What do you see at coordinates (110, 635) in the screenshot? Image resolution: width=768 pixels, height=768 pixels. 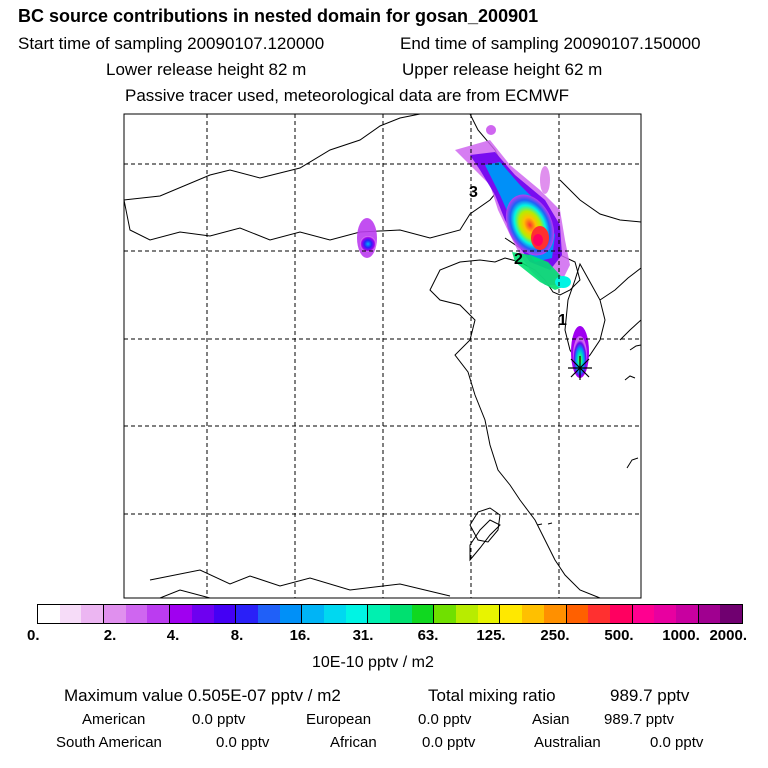 I see `colorbar-tick-label: 2.` at bounding box center [110, 635].